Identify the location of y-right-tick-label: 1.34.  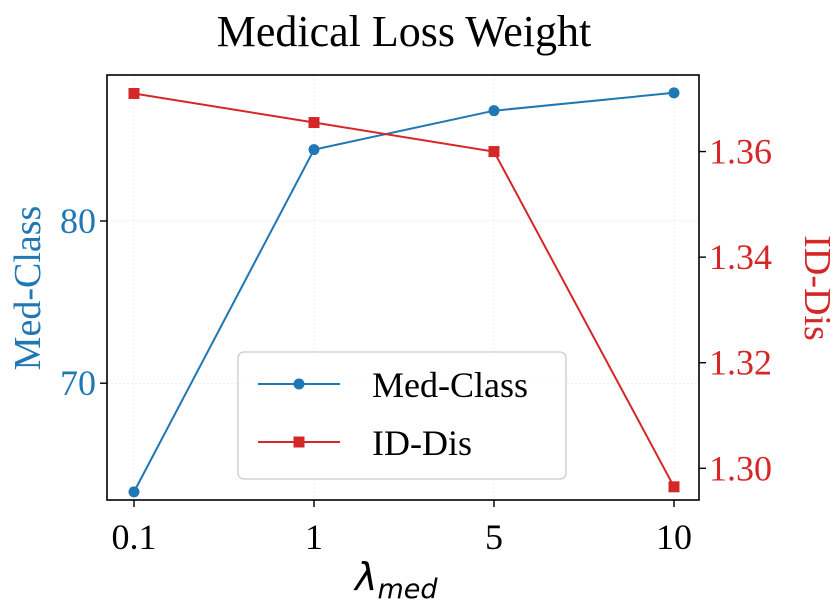
(740, 257).